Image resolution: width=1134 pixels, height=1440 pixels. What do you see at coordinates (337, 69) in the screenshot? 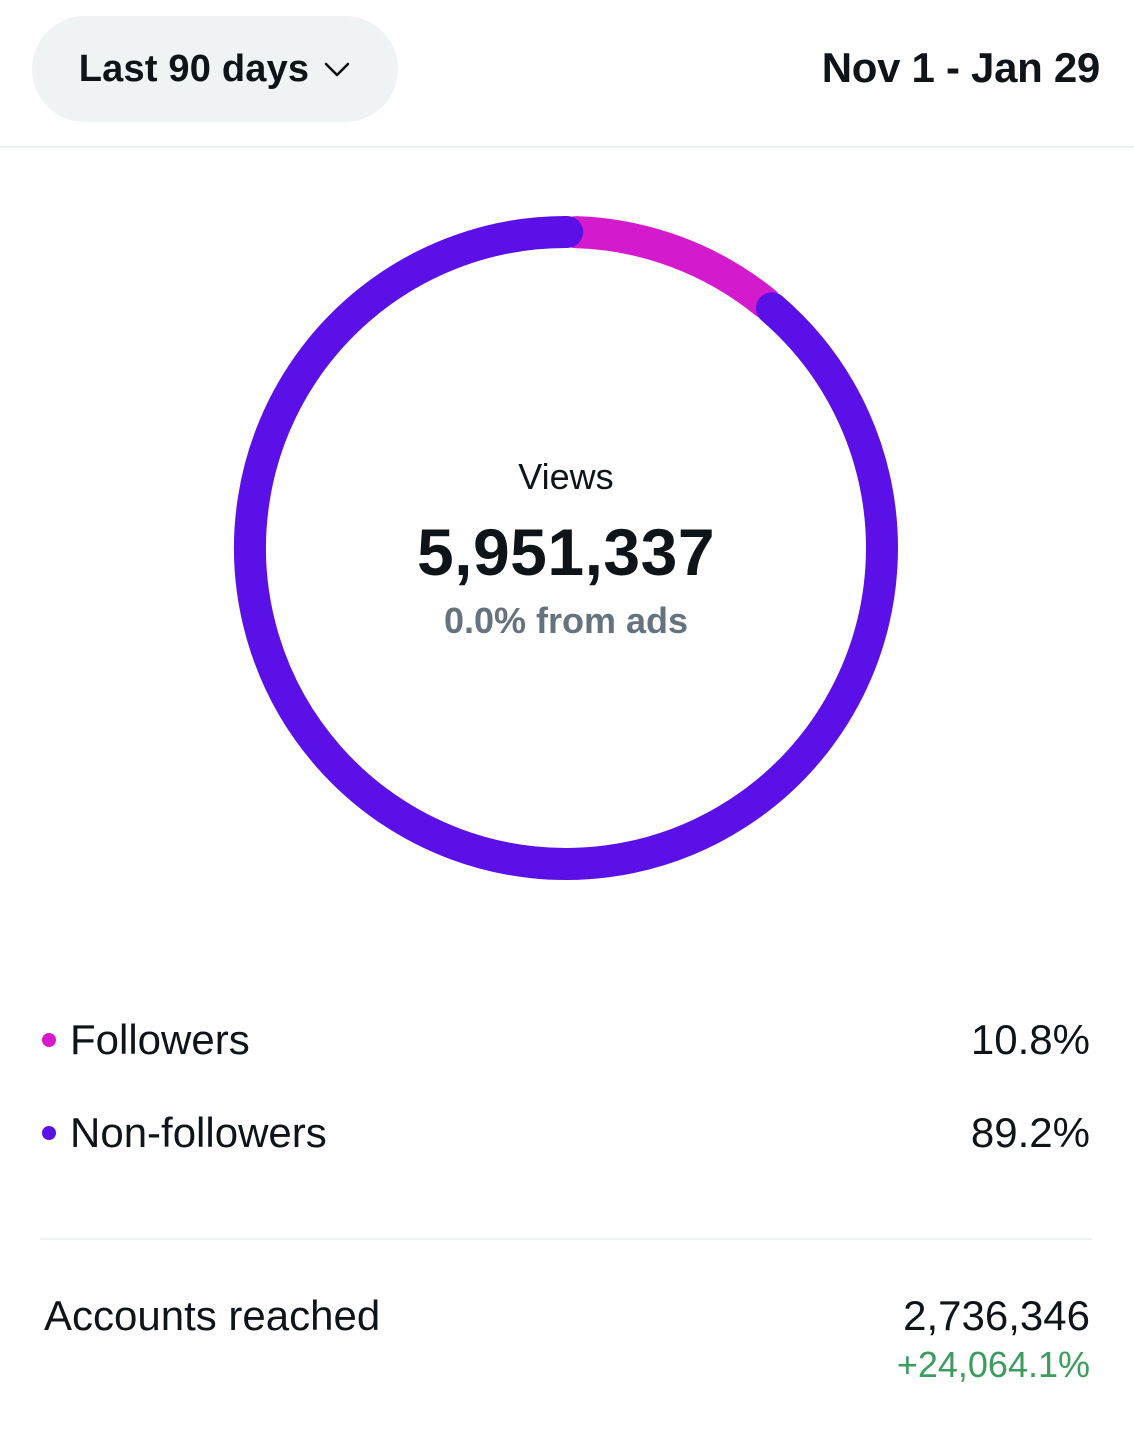
I see `chevron-down-icon` at bounding box center [337, 69].